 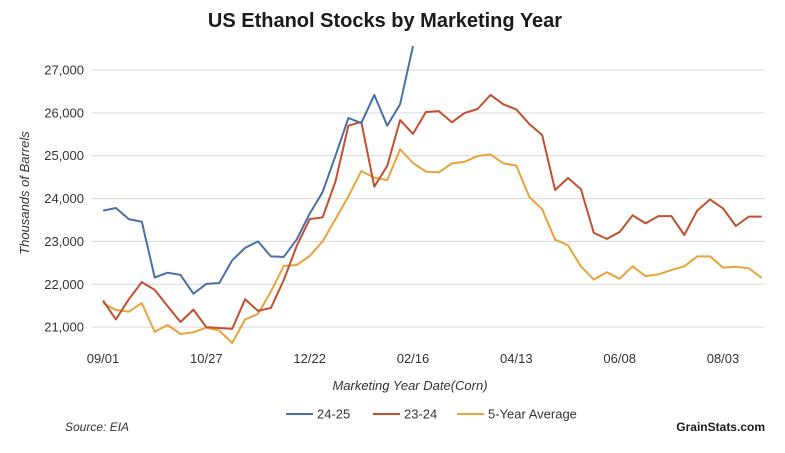 What do you see at coordinates (619, 358) in the screenshot?
I see `x-tick-label: 06/08` at bounding box center [619, 358].